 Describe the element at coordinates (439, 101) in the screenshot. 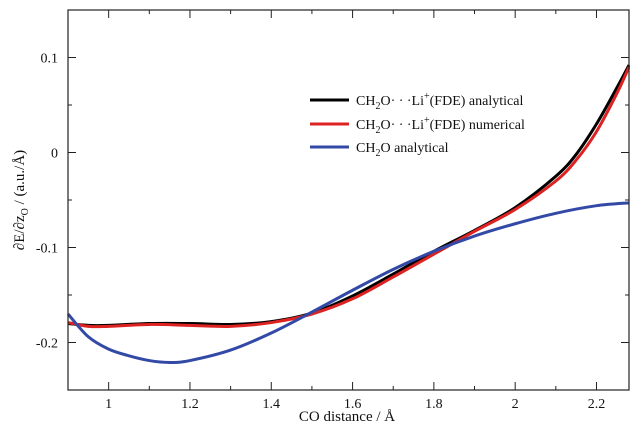

I see `legend-label-fde-analytical: CH2O· · ·Li+(FDE) analytical` at that location.